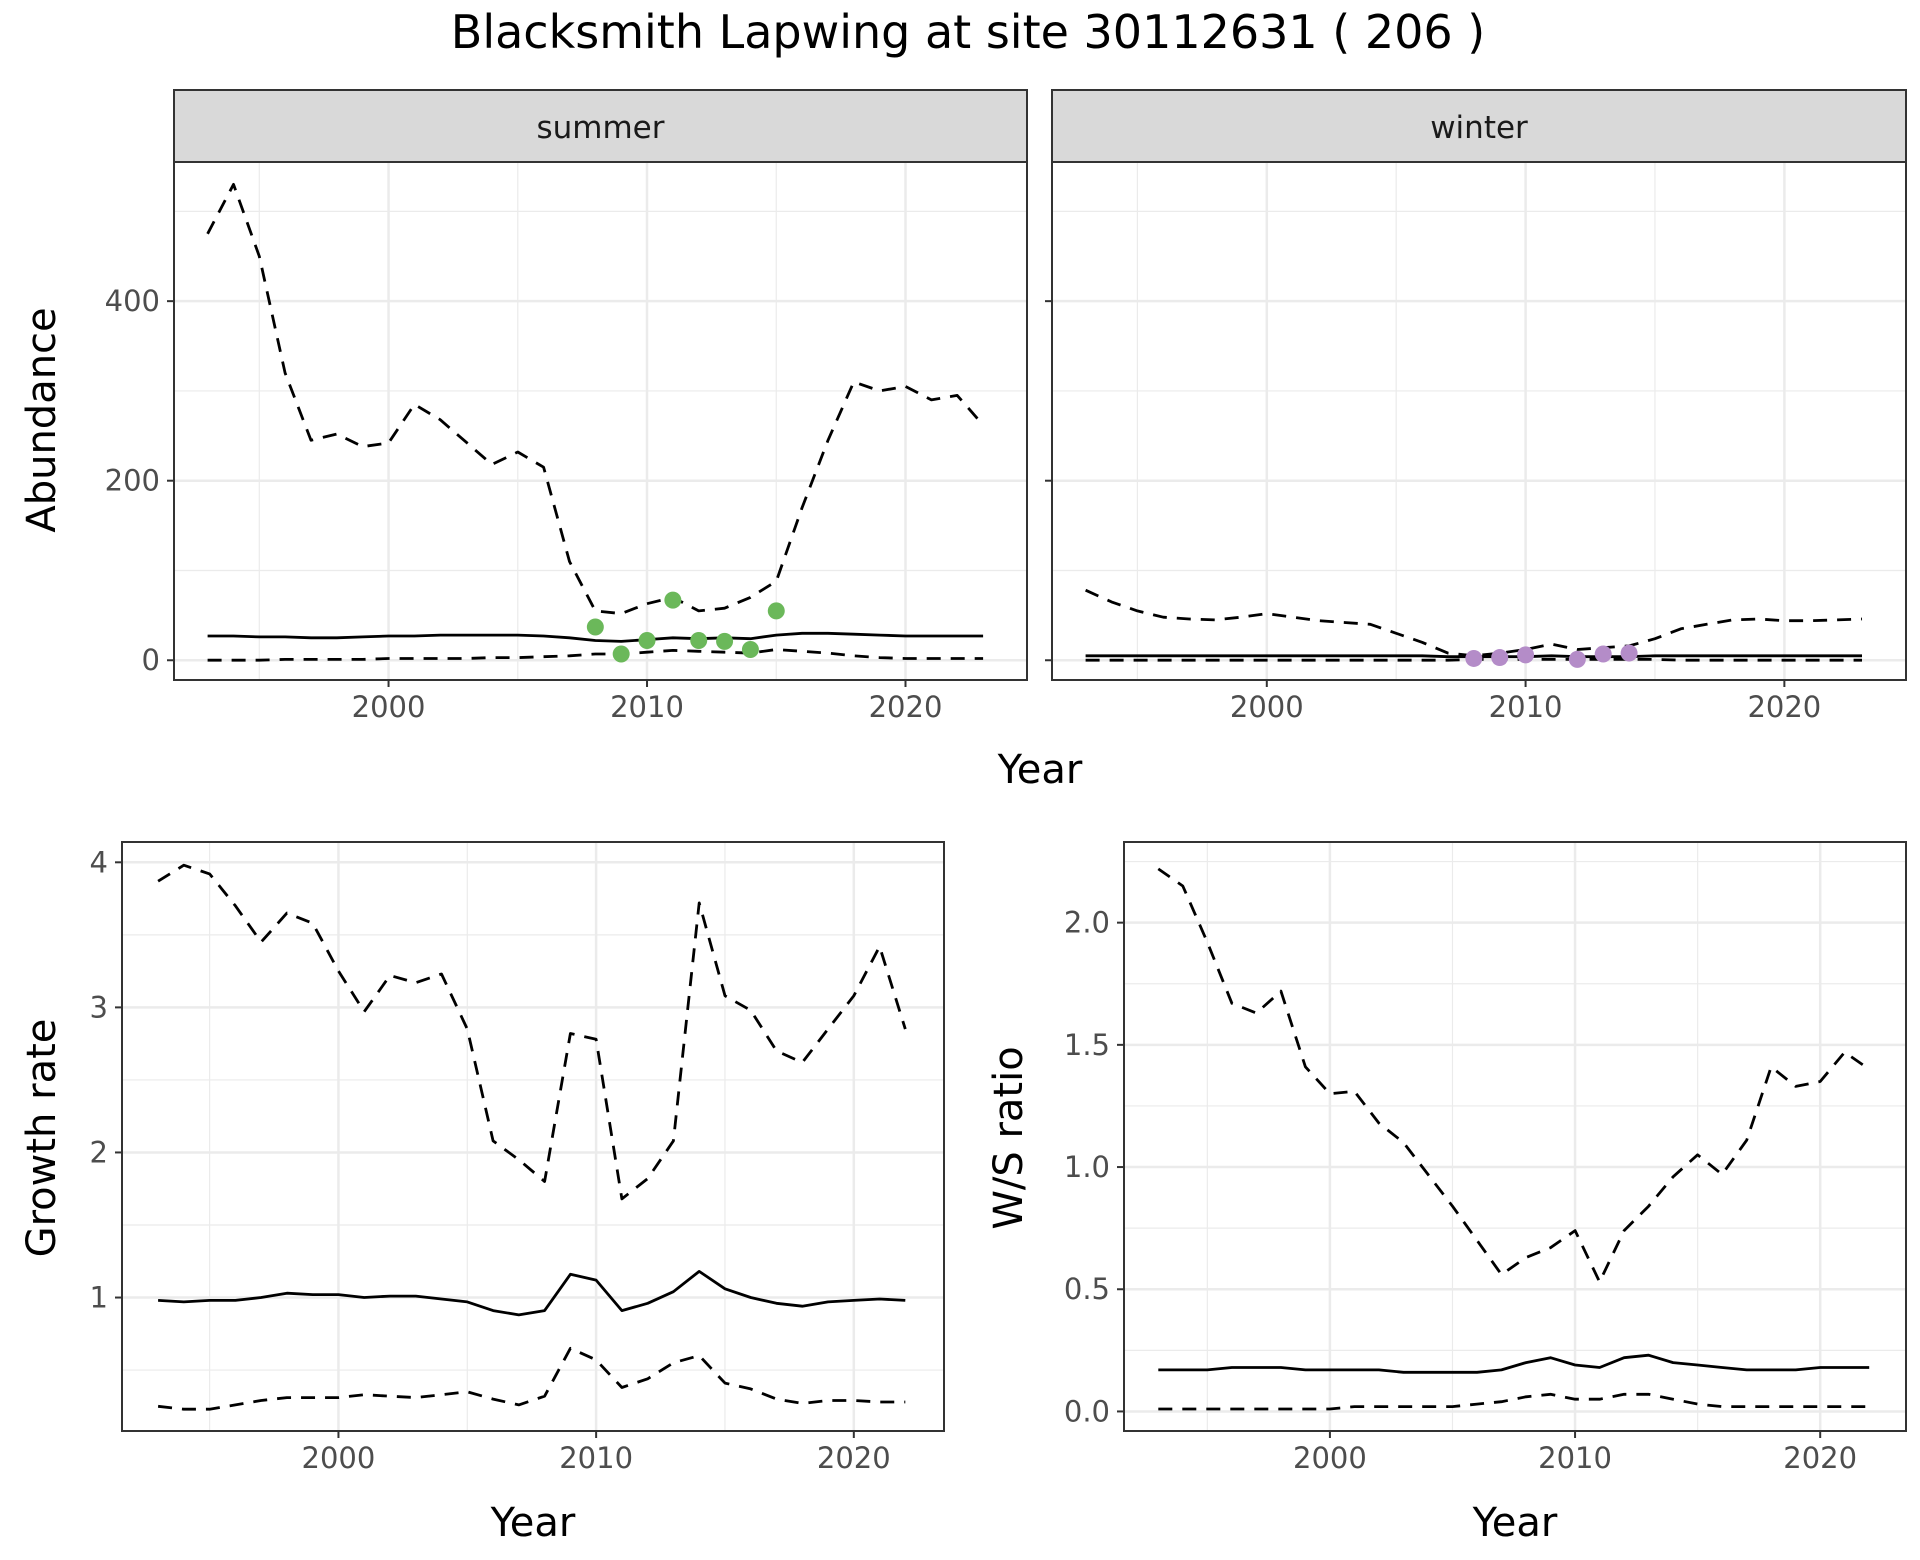  What do you see at coordinates (99, 1298) in the screenshot?
I see `y-tick-label: 1` at bounding box center [99, 1298].